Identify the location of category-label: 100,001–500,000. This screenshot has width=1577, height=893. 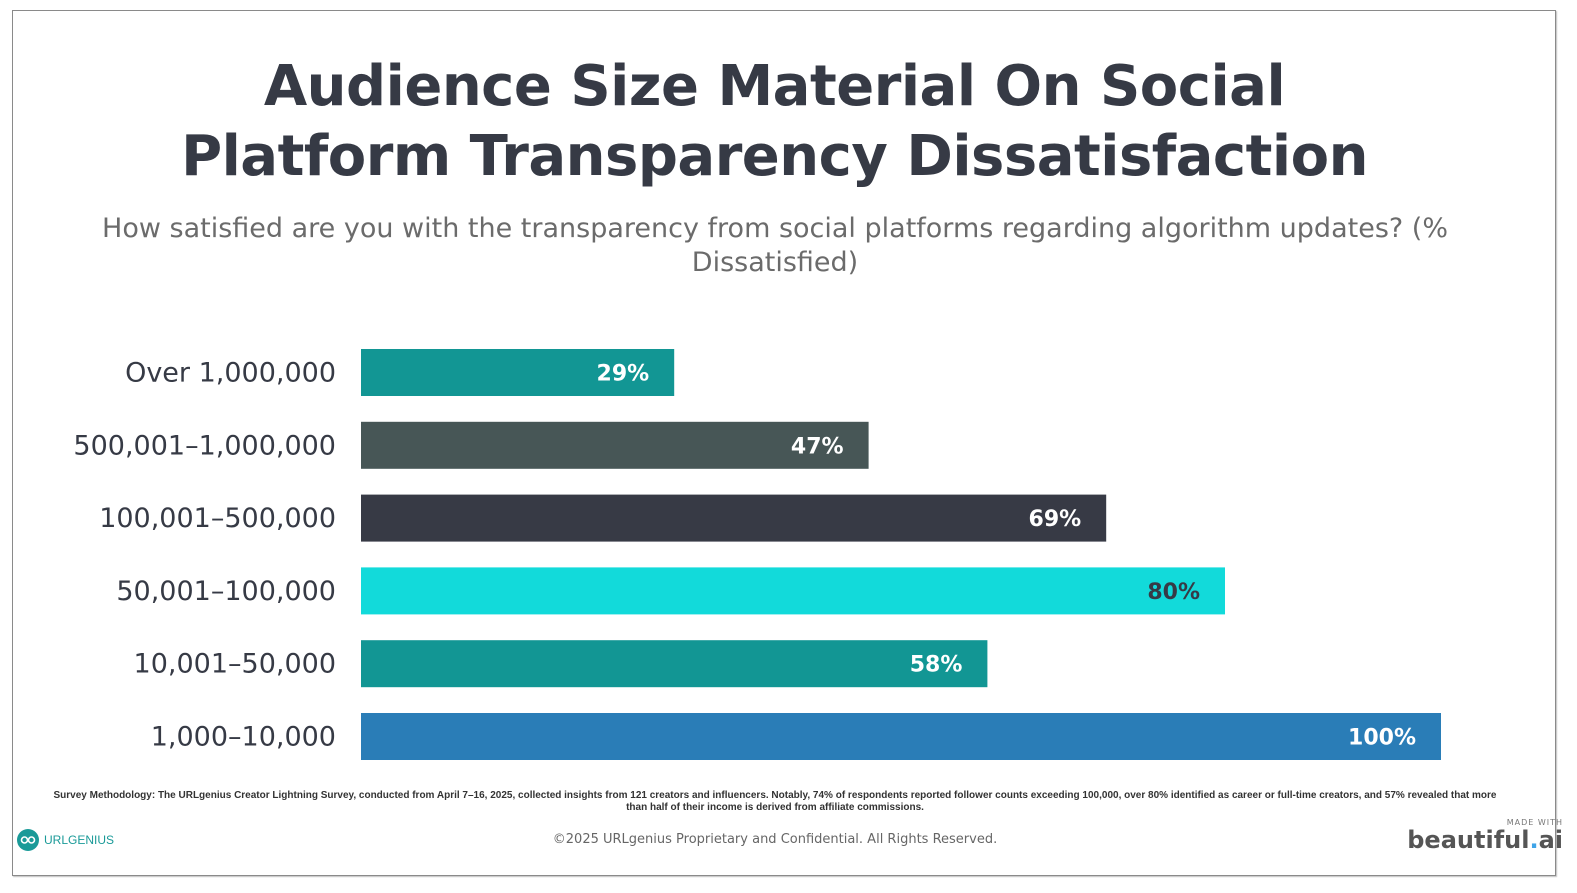
(217, 518).